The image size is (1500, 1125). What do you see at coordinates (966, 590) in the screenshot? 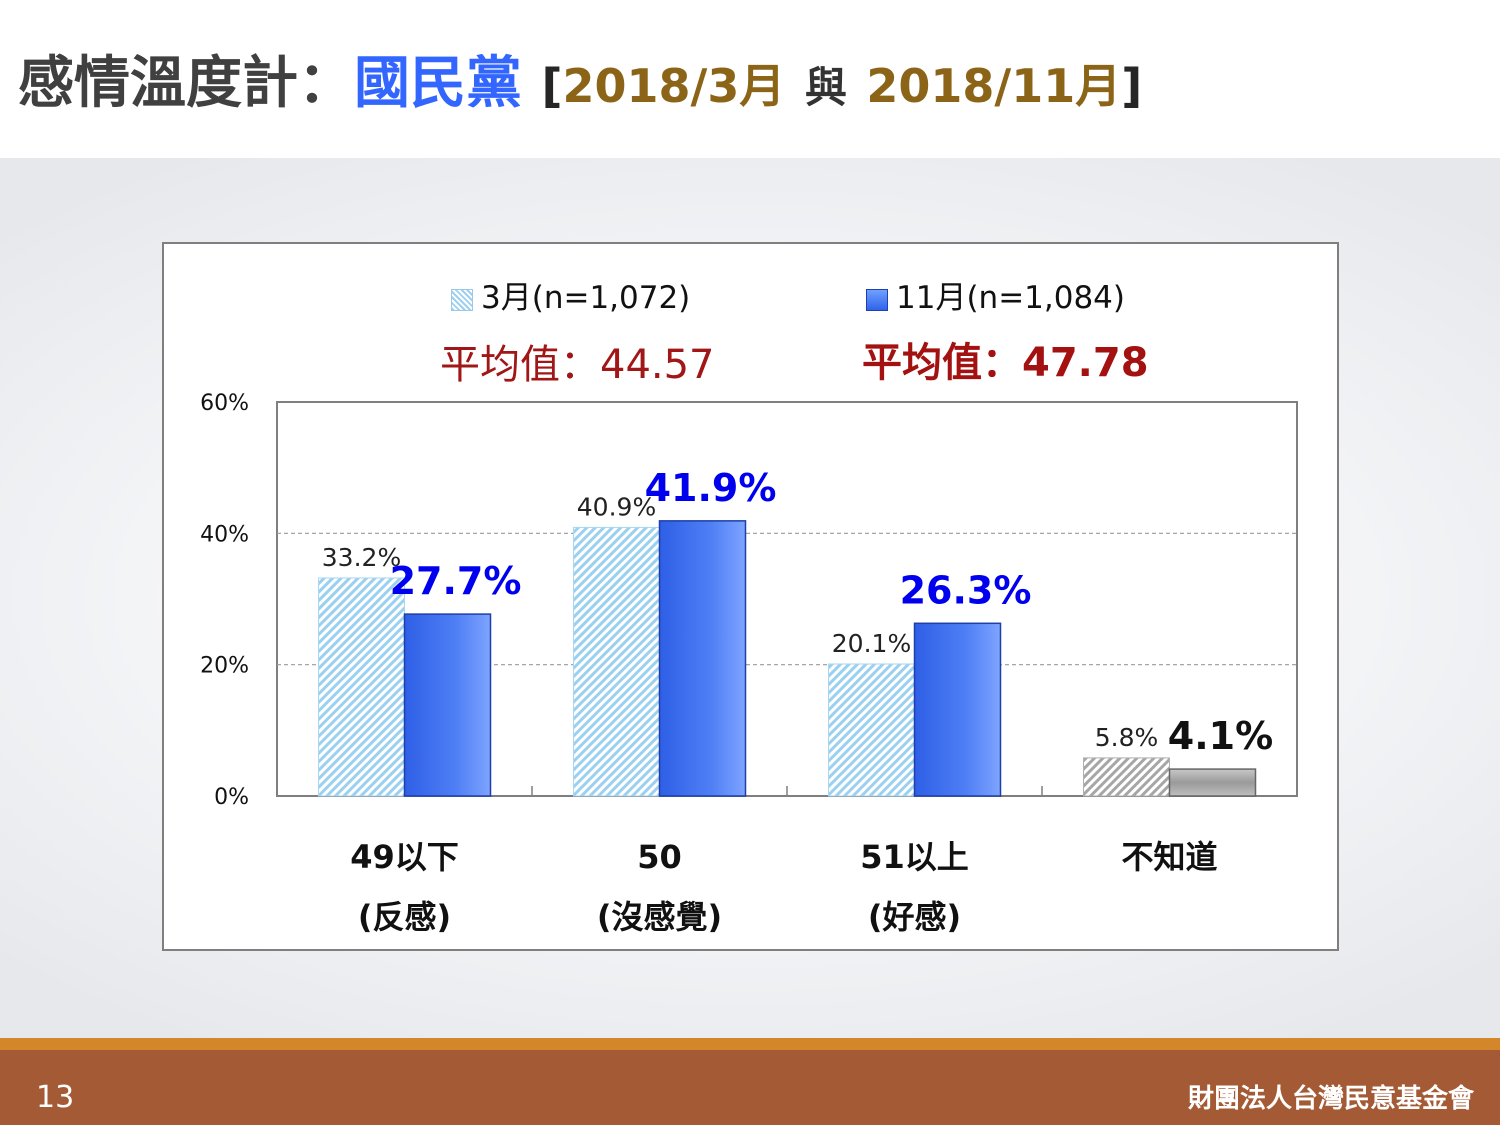
I see `data-label-nov: 26.3%` at bounding box center [966, 590].